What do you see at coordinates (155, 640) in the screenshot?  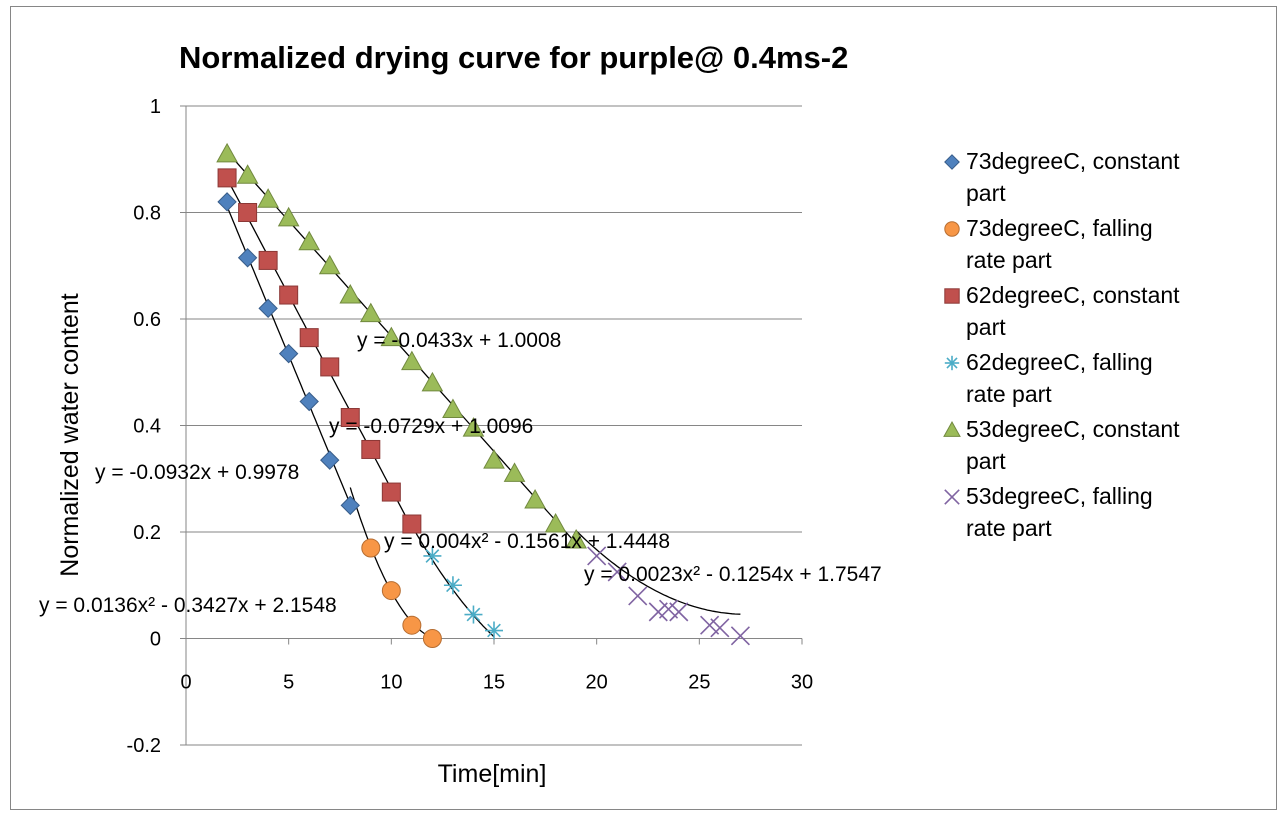 I see `y-tick-label: 0` at bounding box center [155, 640].